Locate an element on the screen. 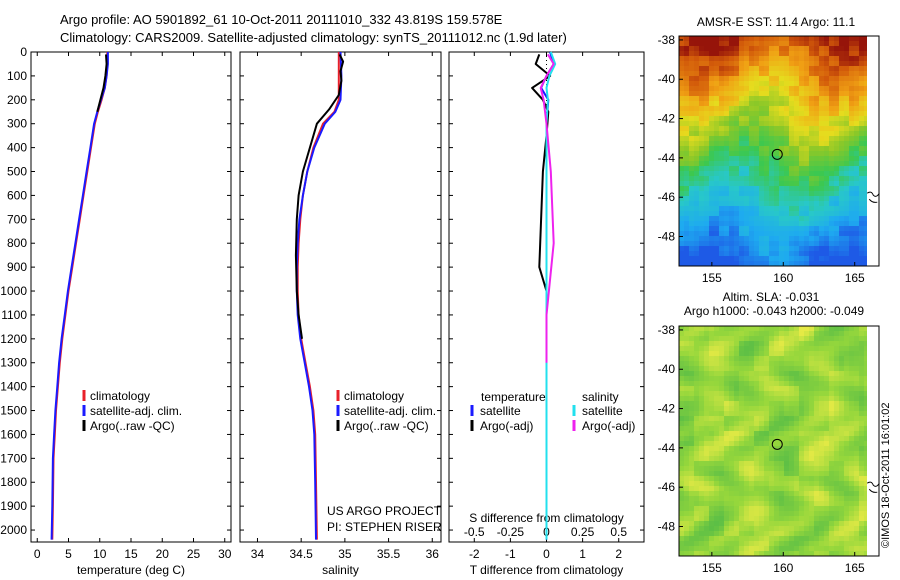  y-tick-label: 900 is located at coordinates (17, 267).